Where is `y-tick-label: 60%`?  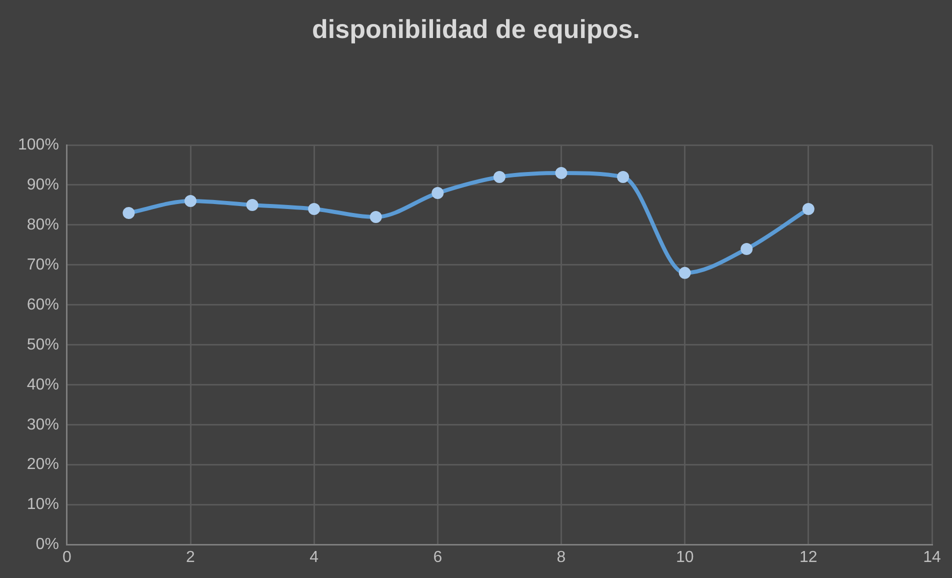
y-tick-label: 60% is located at coordinates (42, 305).